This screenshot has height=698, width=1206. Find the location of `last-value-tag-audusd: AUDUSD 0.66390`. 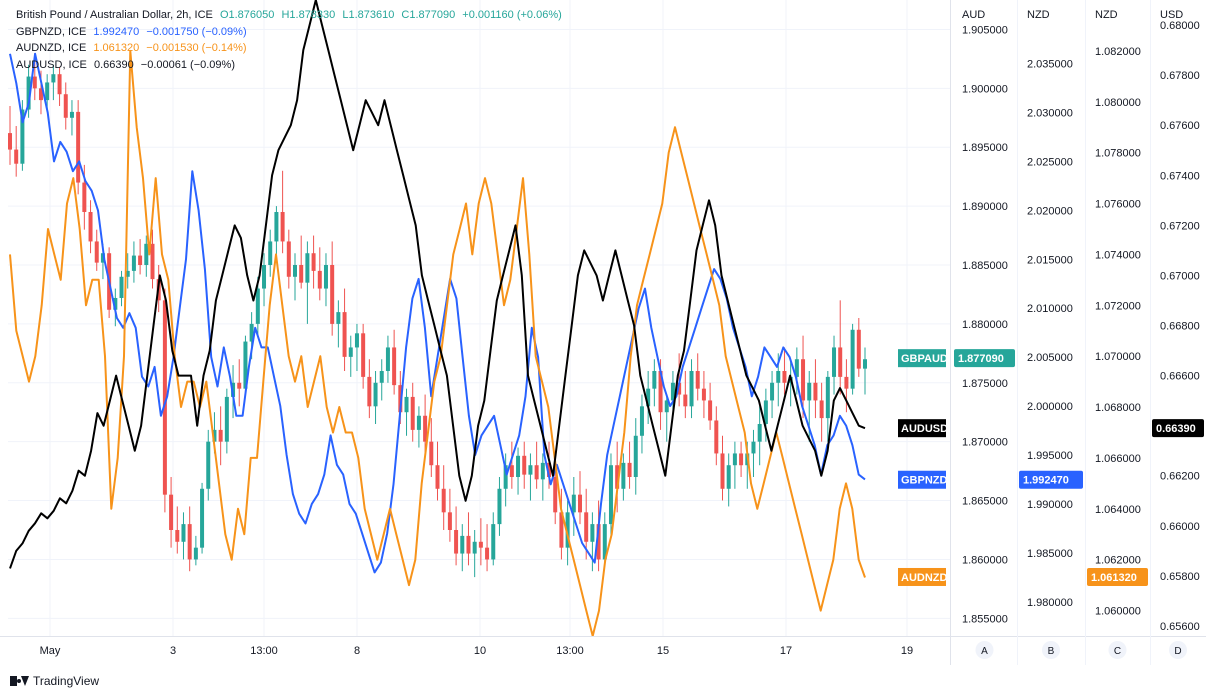

last-value-tag-audusd: AUDUSD 0.66390 is located at coordinates (1051, 428).